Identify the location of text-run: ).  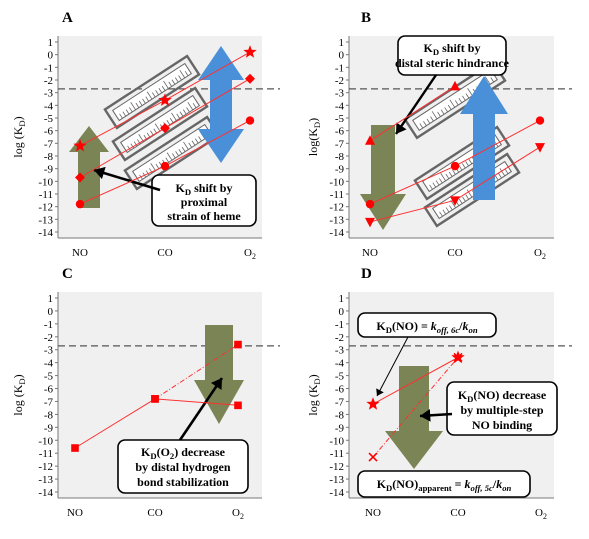
(18, 376).